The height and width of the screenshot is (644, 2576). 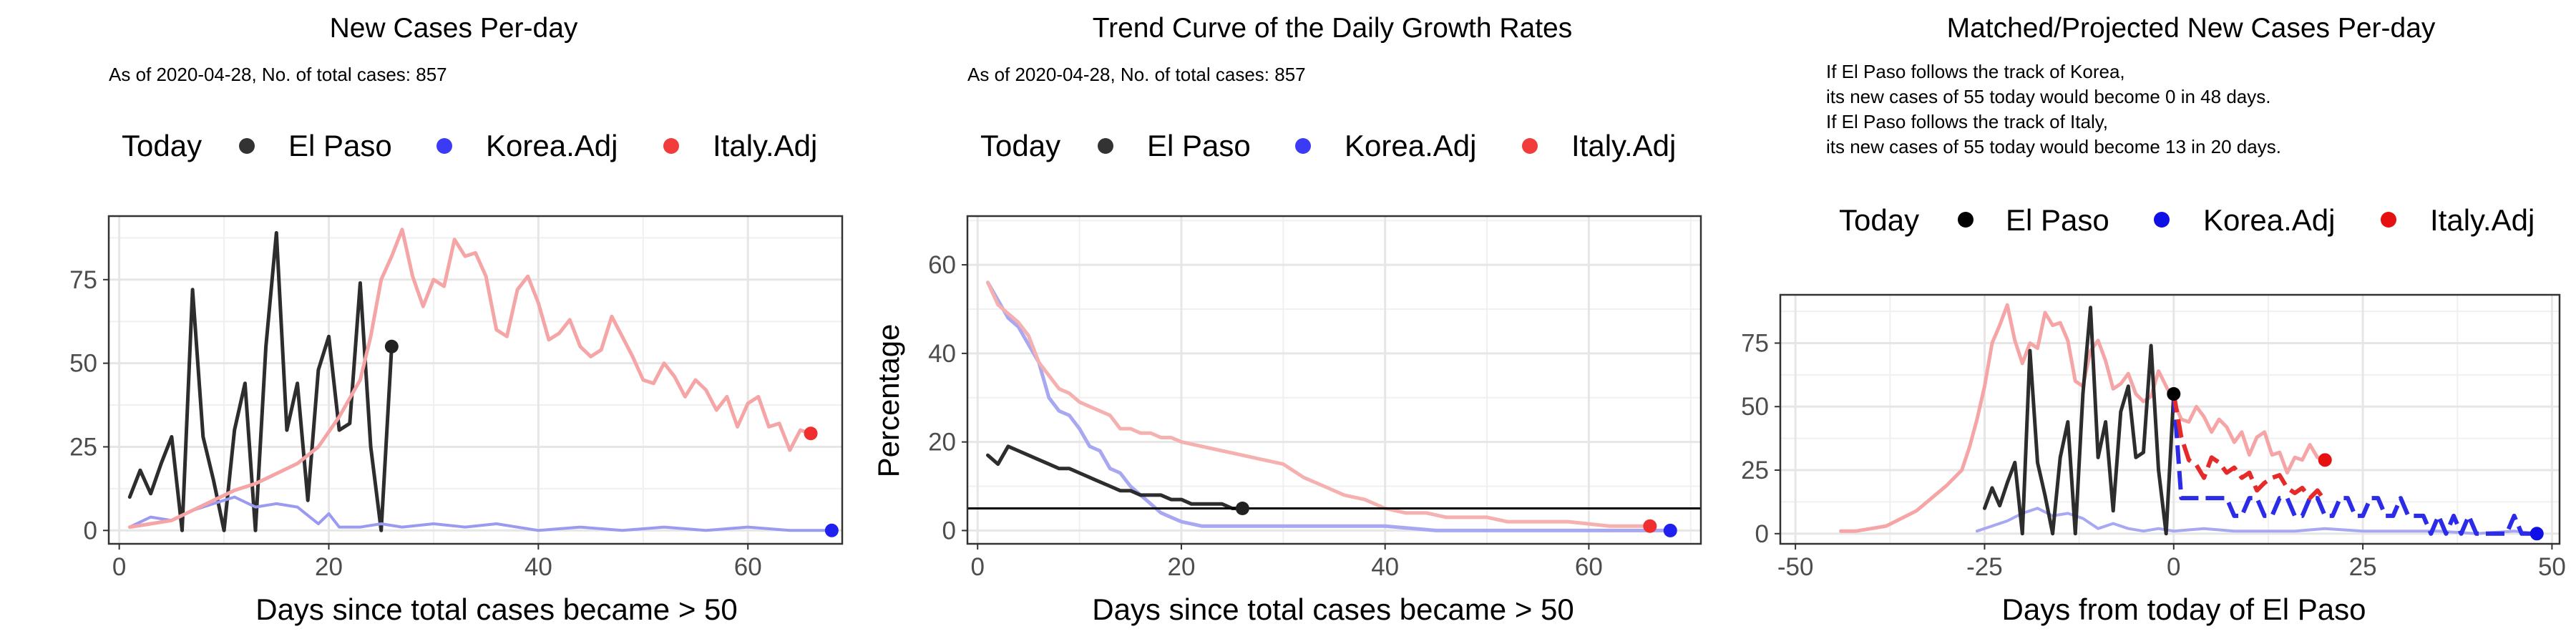 What do you see at coordinates (888, 401) in the screenshot?
I see `y-axis-label: Percentage` at bounding box center [888, 401].